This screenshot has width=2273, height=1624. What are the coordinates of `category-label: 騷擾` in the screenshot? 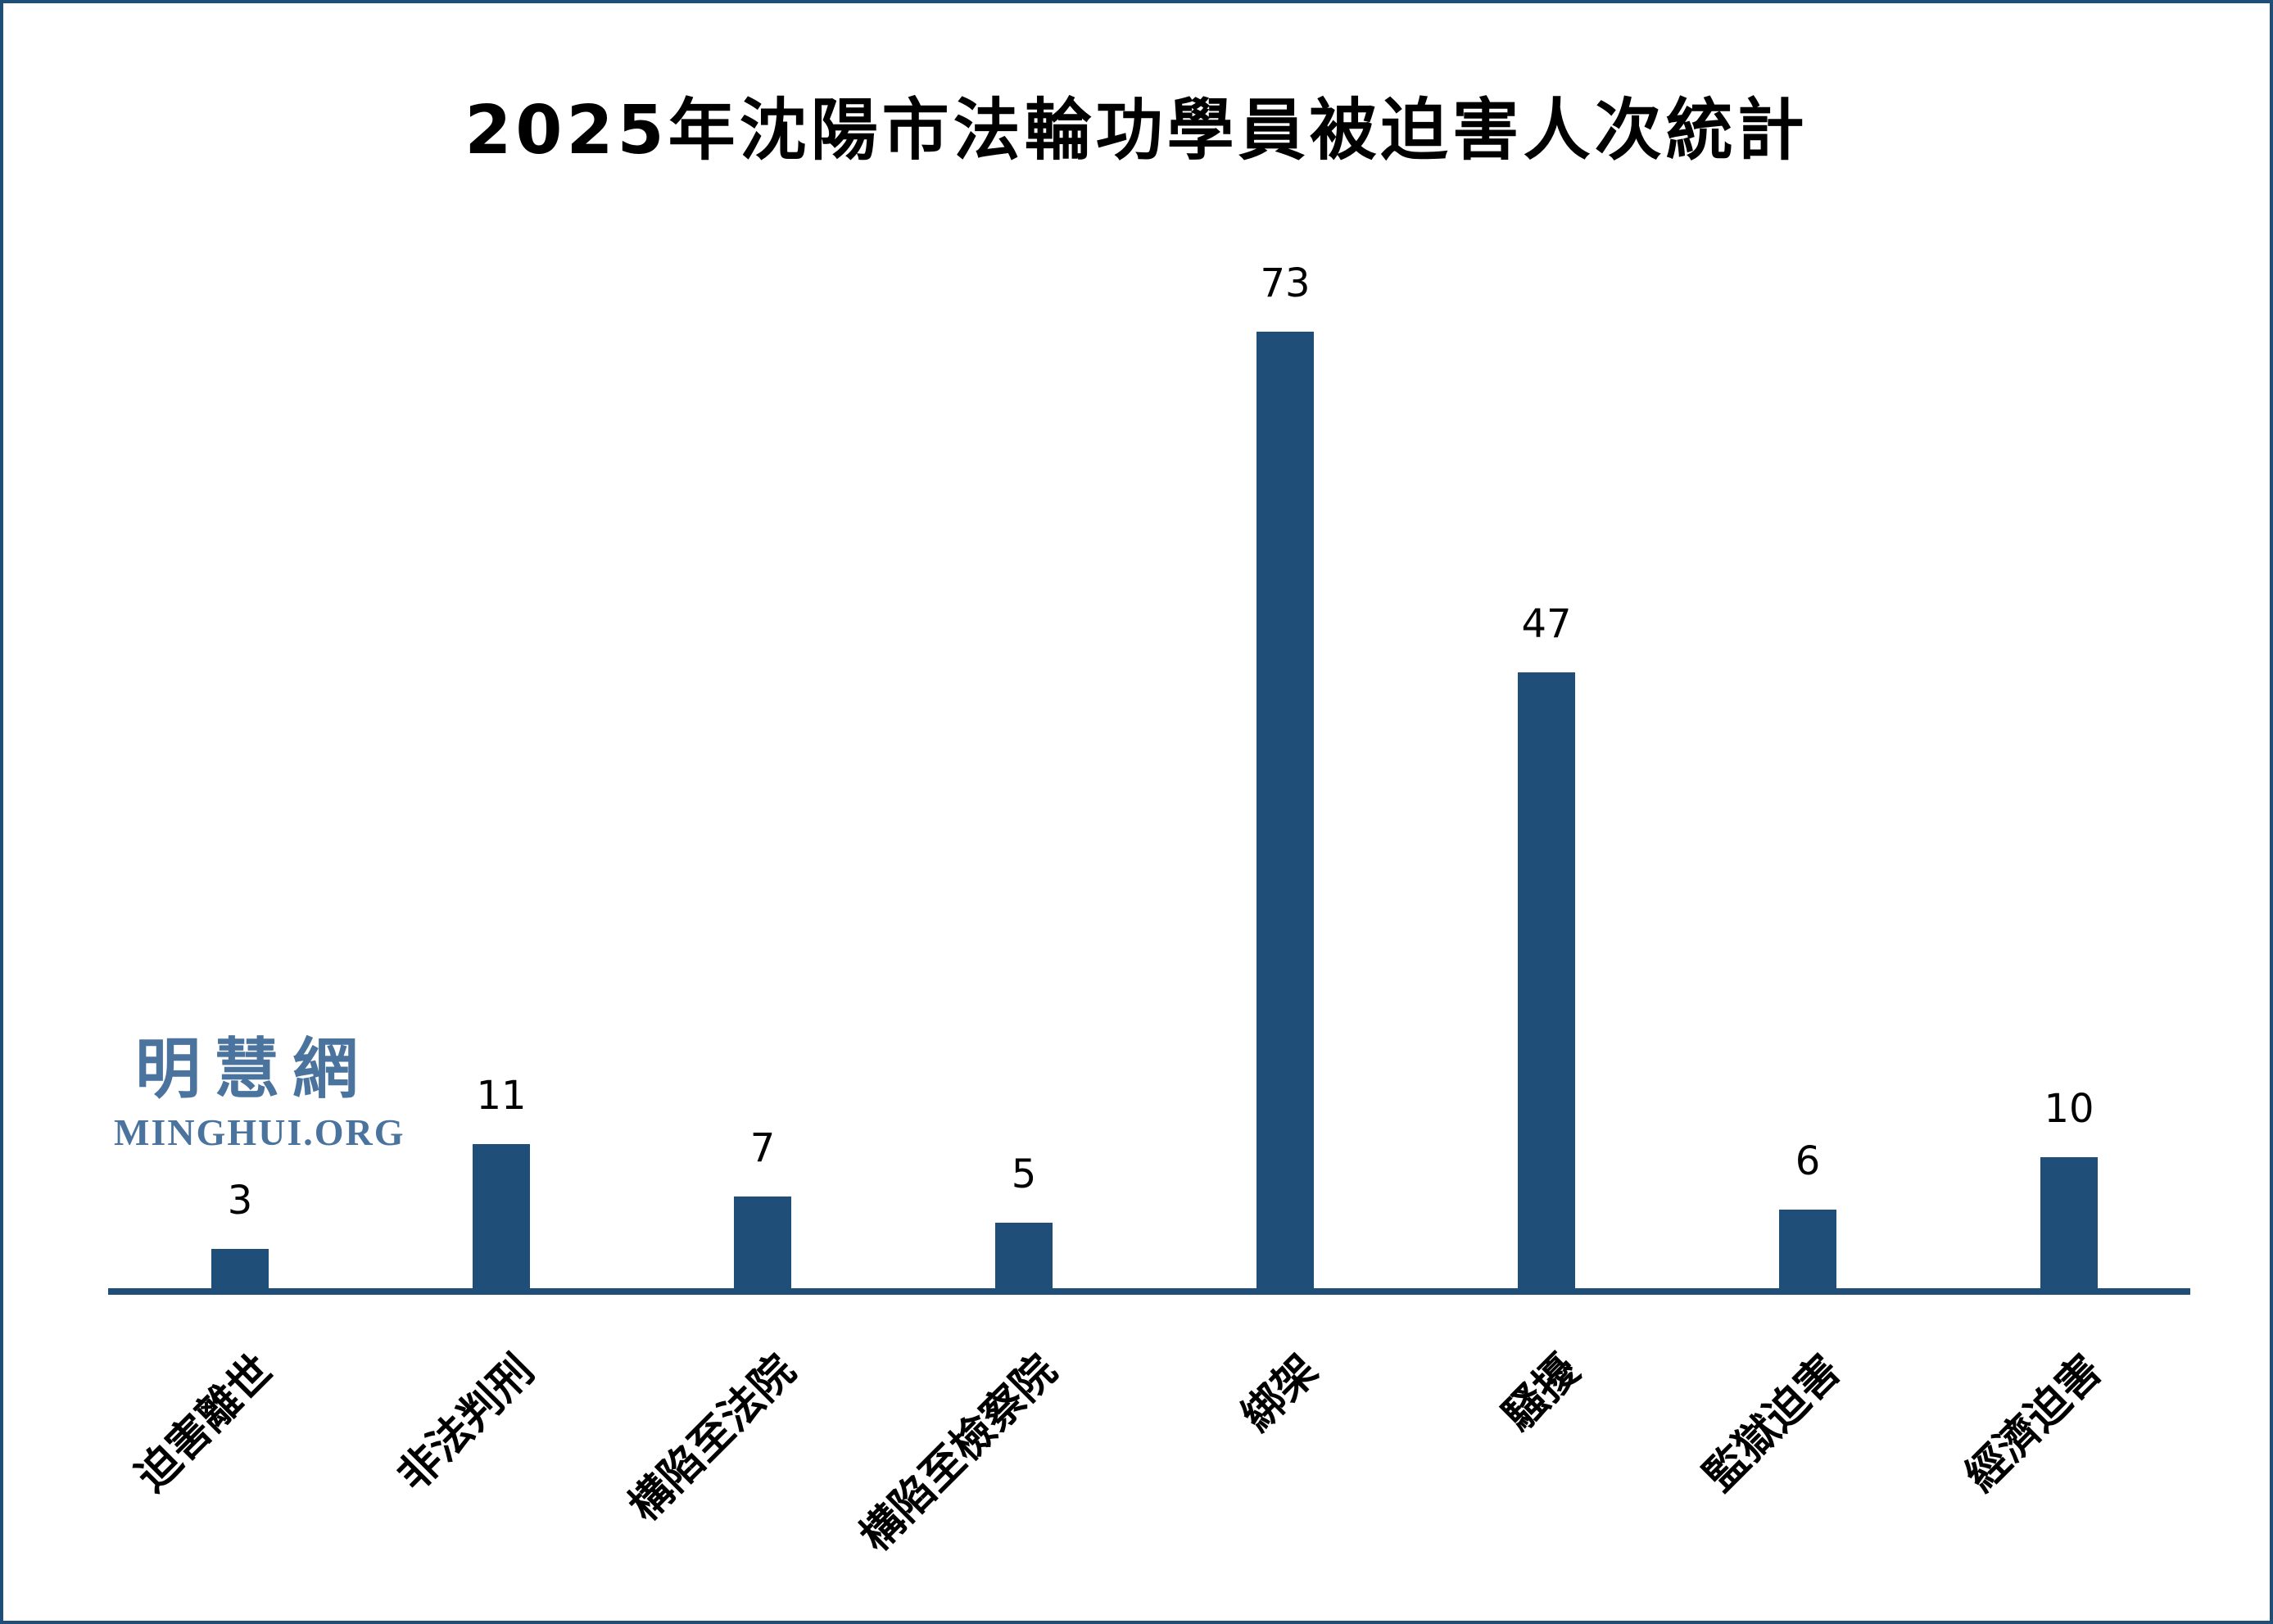 It's located at (1541, 1393).